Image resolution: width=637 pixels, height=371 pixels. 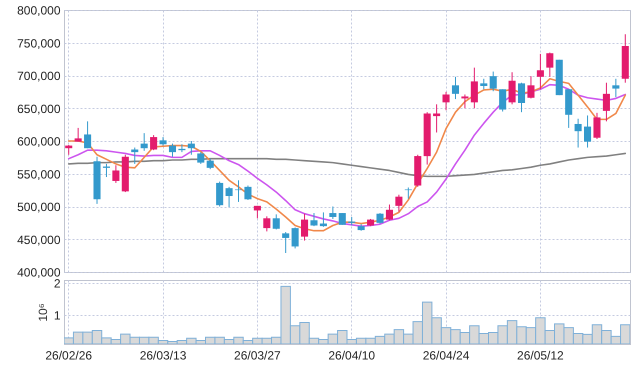 What do you see at coordinates (39, 11) in the screenshot?
I see `y-tick-label: 800,000` at bounding box center [39, 11].